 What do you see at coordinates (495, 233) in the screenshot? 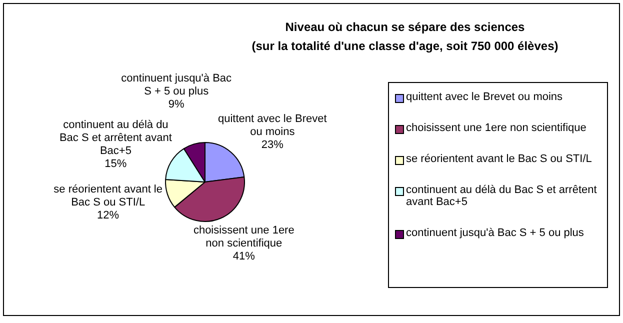
I see `legend-label: continuent jusqu'à Bac S + 5 ou plus` at bounding box center [495, 233].